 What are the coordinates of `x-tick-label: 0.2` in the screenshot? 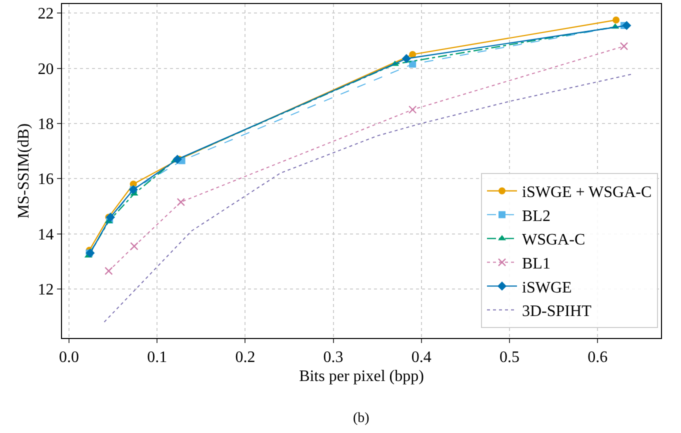 It's located at (245, 357).